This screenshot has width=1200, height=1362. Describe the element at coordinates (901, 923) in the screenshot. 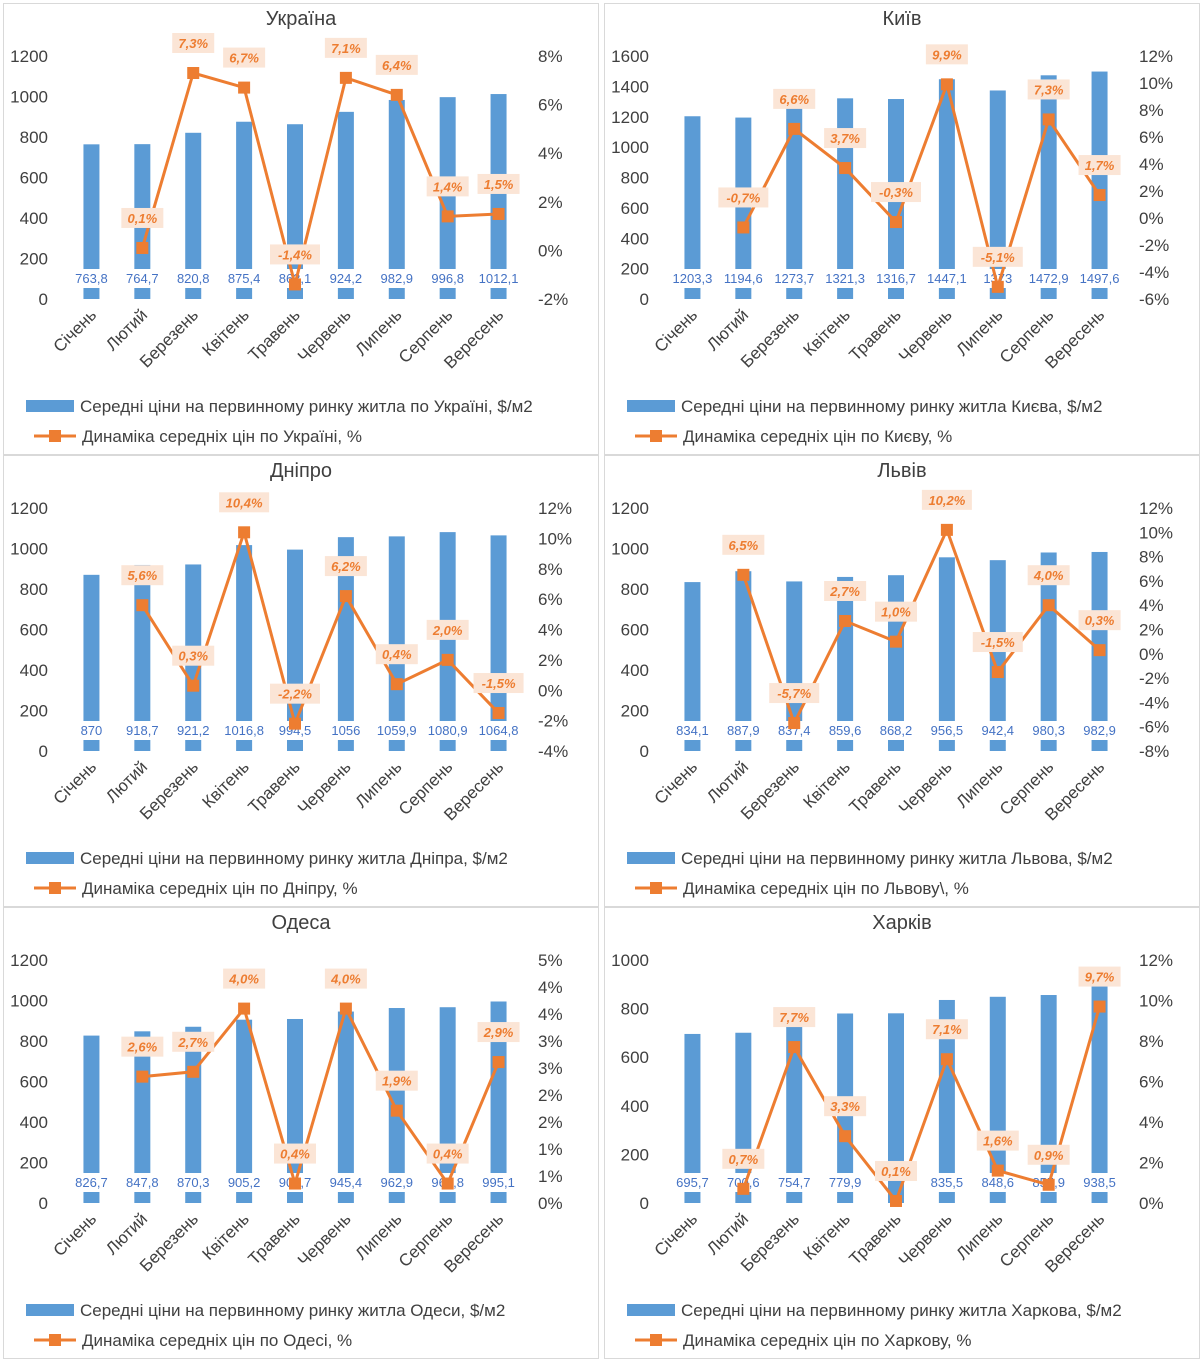

I see `chart-title: Харків` at that location.